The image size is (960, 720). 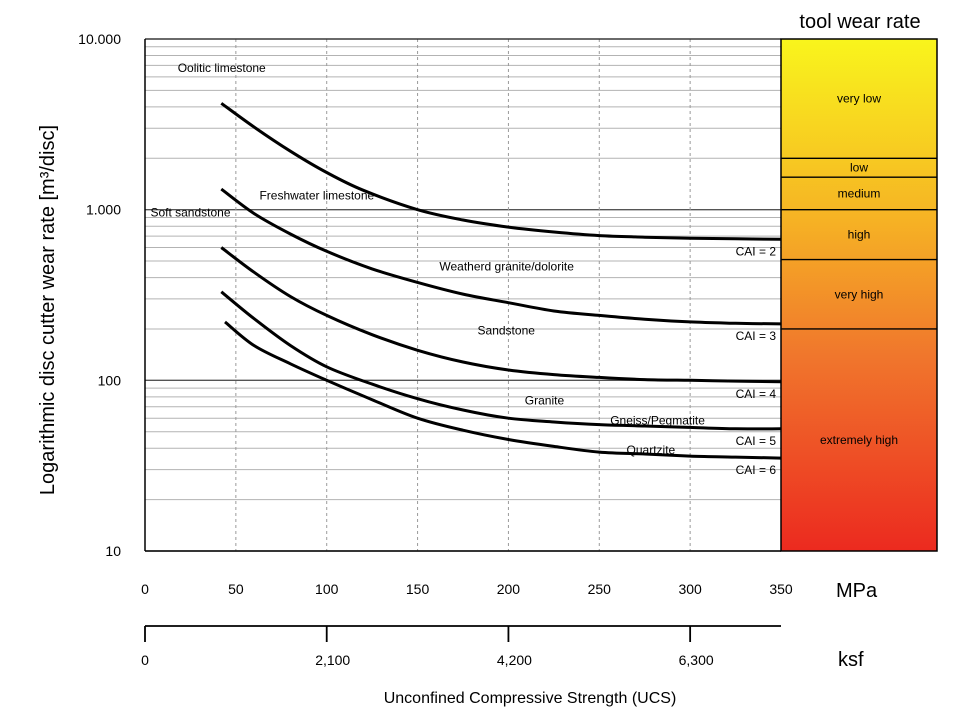 What do you see at coordinates (651, 450) in the screenshot?
I see `curve-label: Quartzite` at bounding box center [651, 450].